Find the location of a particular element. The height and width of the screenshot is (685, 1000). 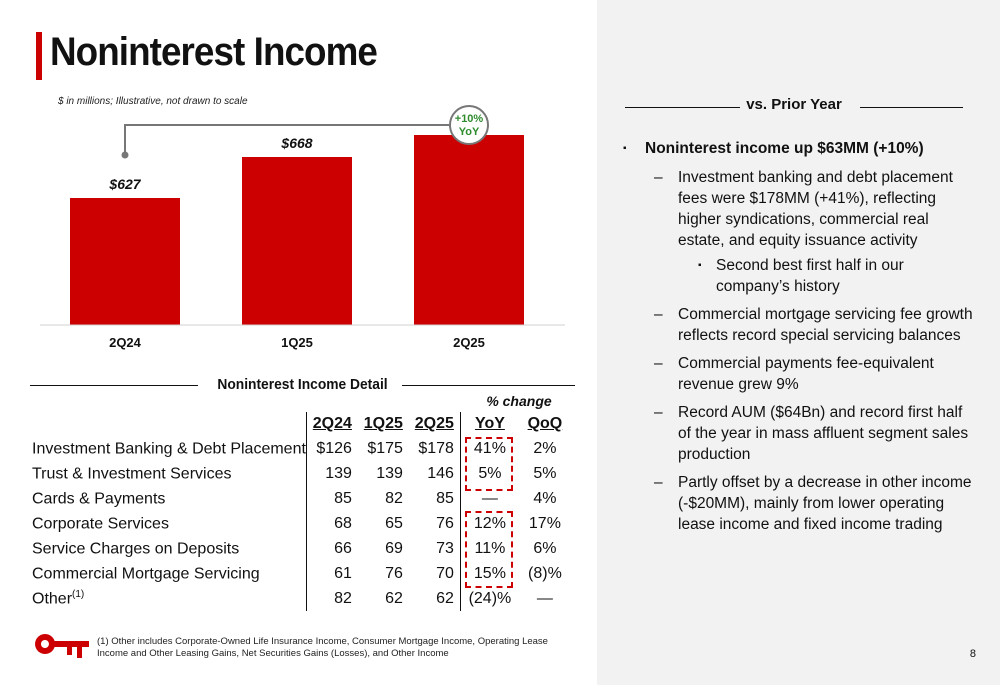

table-cell: 68 is located at coordinates (331, 523).